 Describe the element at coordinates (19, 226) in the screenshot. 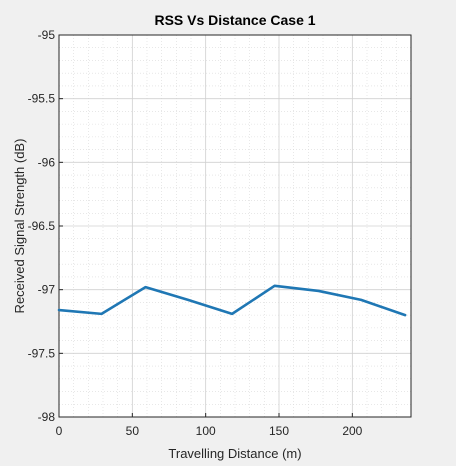

I see `y-axis-label: Received Signal Strength (dB)` at that location.